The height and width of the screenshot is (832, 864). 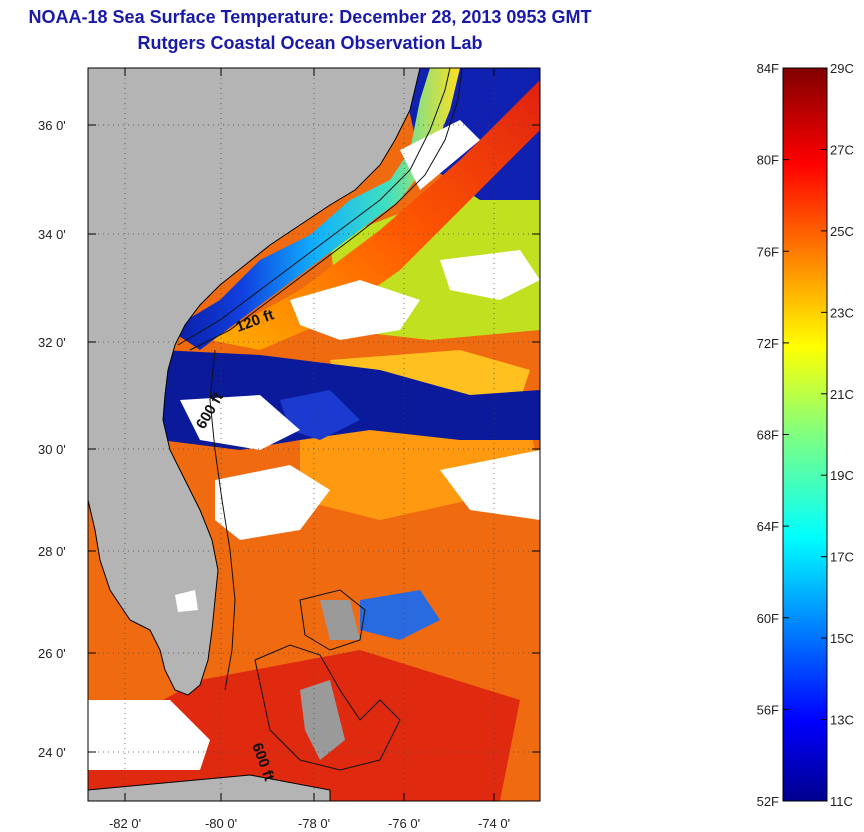 I want to click on colorbar-label-f: 52F, so click(x=768, y=801).